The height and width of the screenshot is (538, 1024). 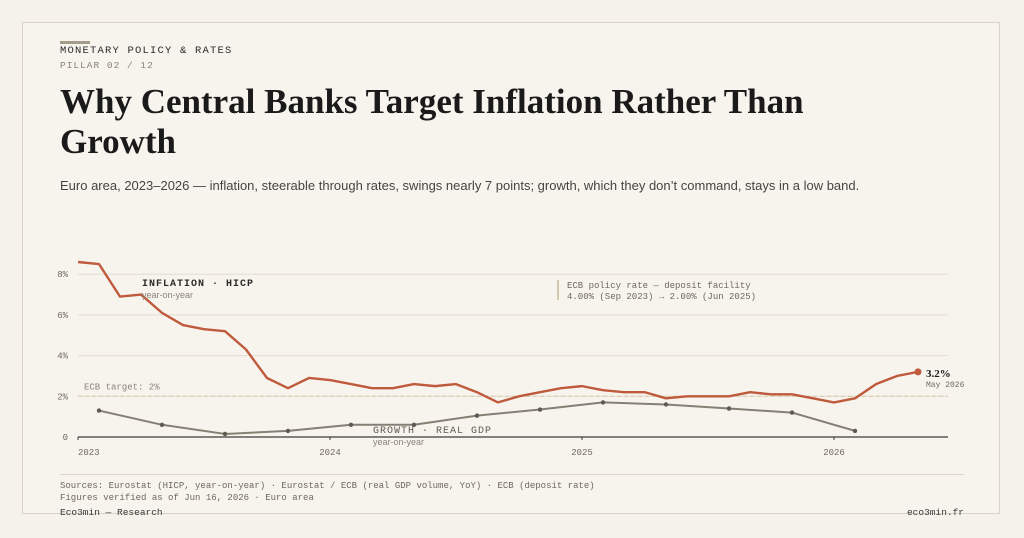 What do you see at coordinates (75, 42) in the screenshot?
I see `kicker-accent-rule` at bounding box center [75, 42].